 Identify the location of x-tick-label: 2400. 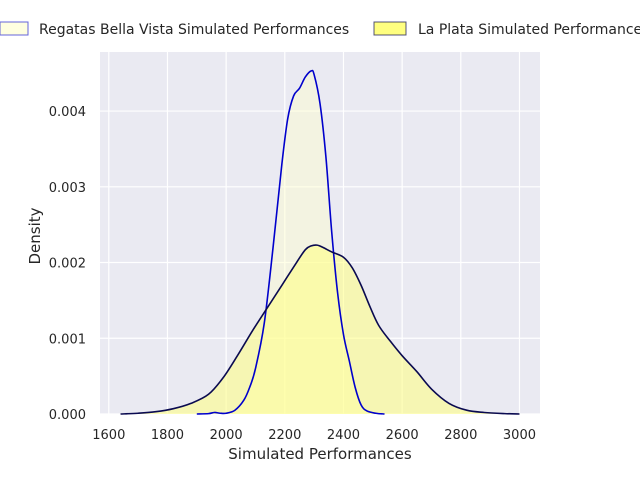
(343, 435).